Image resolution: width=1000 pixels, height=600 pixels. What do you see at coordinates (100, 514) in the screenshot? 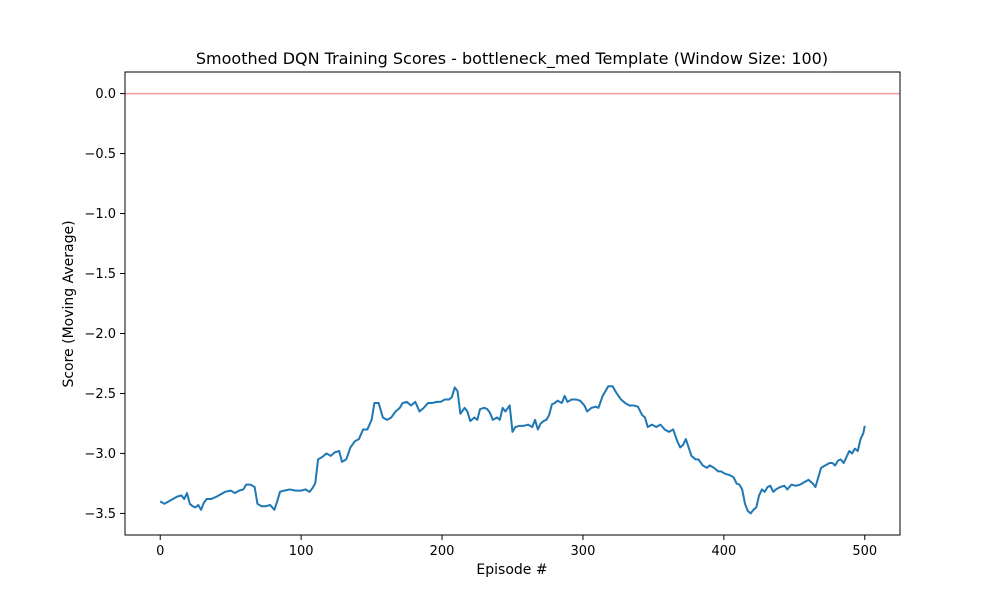
I see `y-tick-label: −3.5` at bounding box center [100, 514].